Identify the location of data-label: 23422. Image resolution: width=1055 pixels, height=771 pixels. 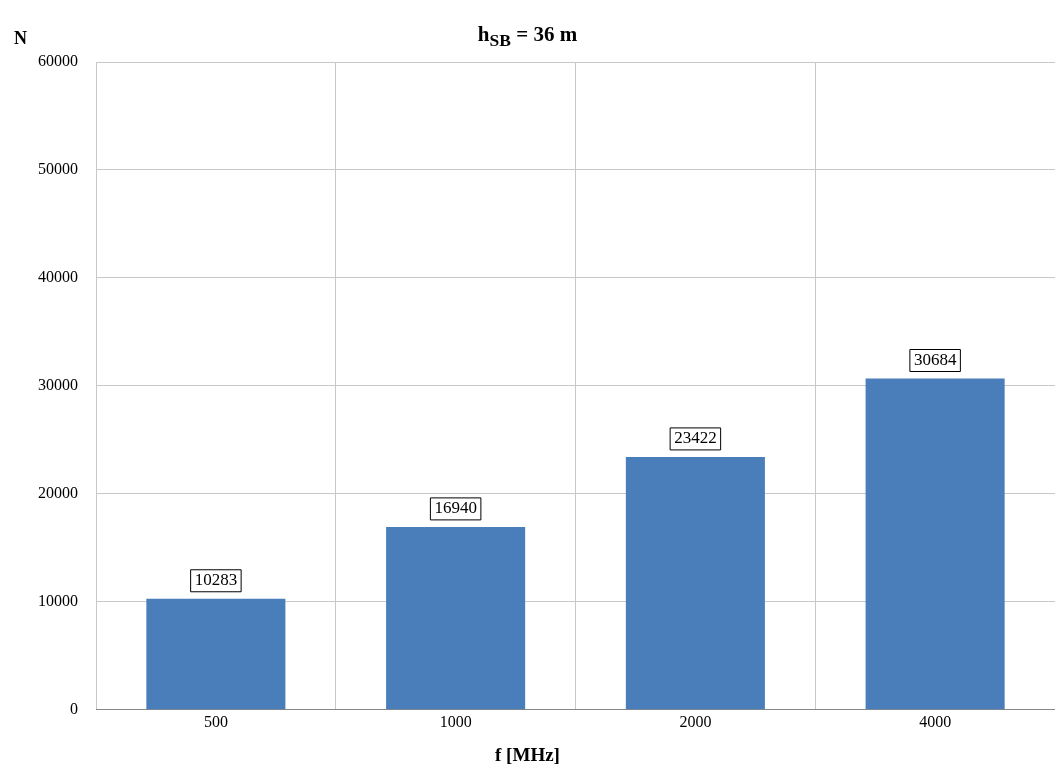
(695, 438).